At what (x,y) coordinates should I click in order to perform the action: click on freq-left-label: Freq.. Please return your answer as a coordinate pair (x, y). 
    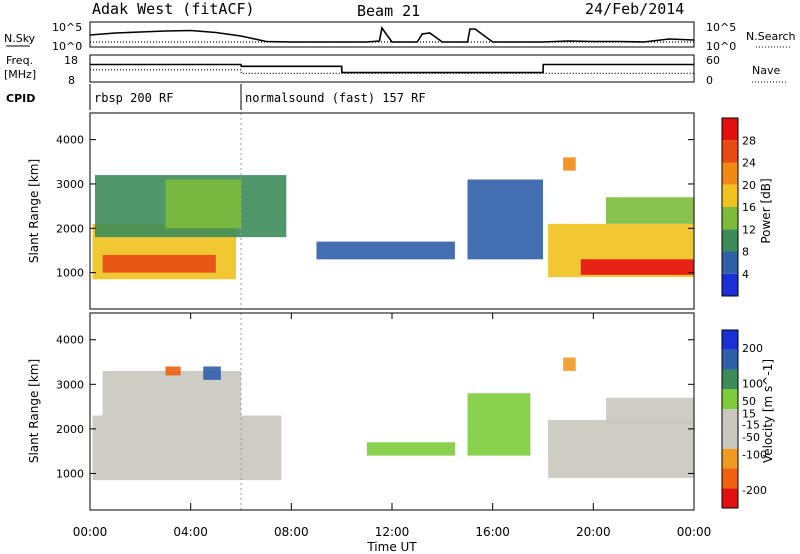
    Looking at the image, I should click on (19, 60).